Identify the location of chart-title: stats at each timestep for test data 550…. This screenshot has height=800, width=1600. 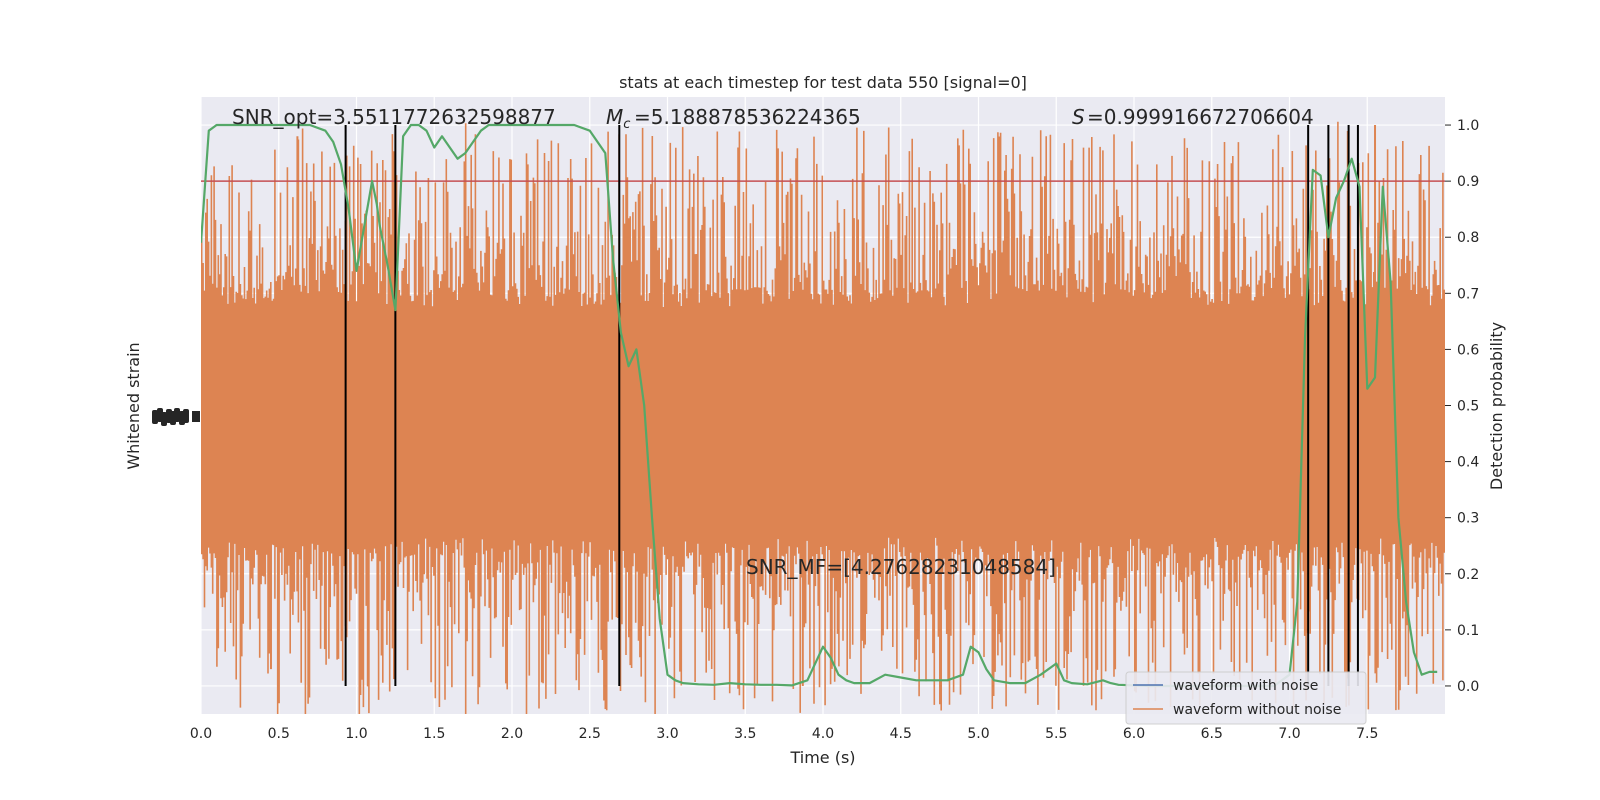
(823, 82).